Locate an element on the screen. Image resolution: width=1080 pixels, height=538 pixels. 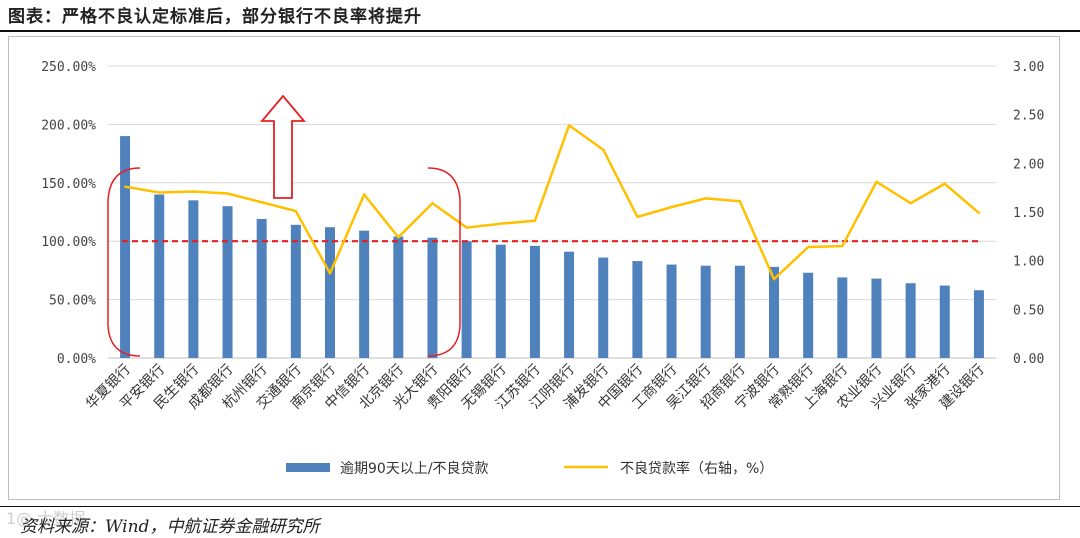
left-tick-label: 0.00% is located at coordinates (76, 359).